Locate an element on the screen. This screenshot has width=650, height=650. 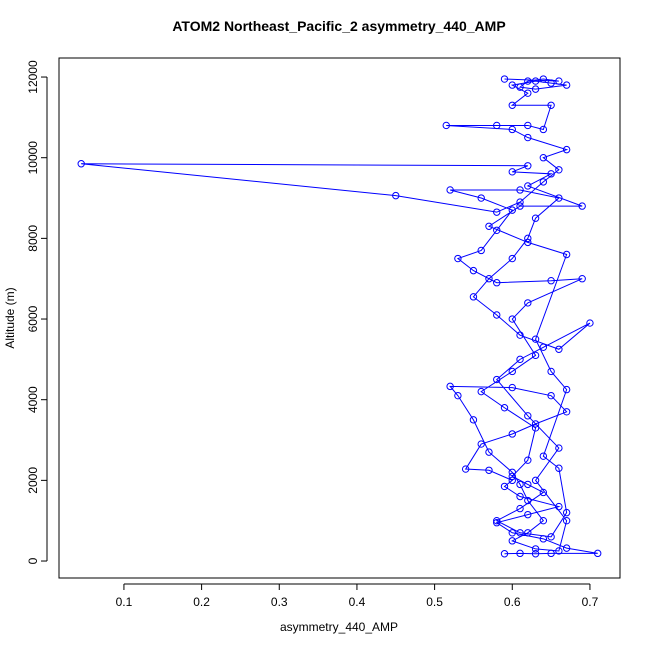
x-tick-label: 0.4 is located at coordinates (357, 602).